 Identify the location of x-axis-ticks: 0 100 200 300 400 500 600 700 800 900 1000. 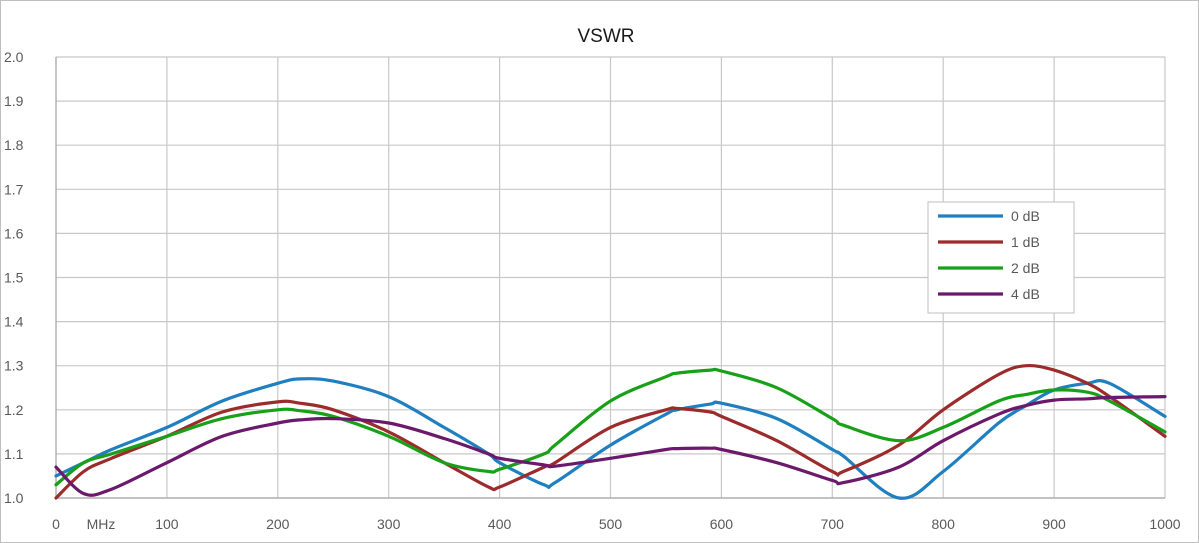
(616, 524).